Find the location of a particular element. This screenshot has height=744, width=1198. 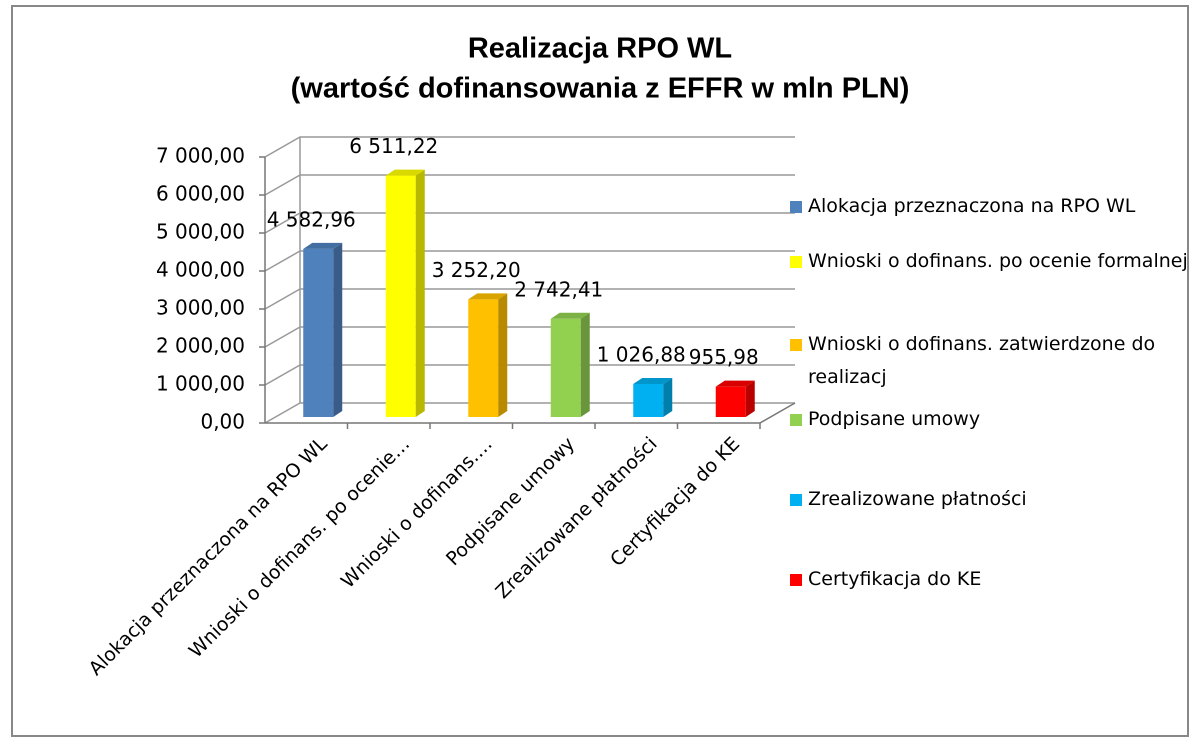

legend-entry: Alokacja przeznaczona na RPO WL is located at coordinates (972, 206).